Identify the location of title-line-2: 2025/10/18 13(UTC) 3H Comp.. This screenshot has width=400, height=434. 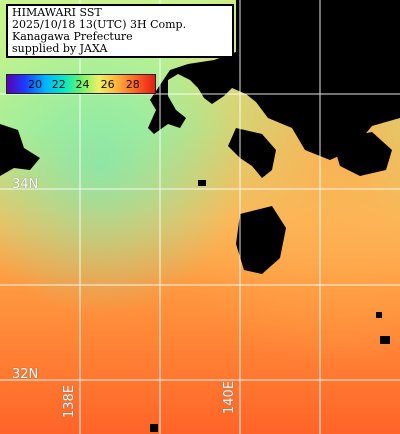
(99, 24).